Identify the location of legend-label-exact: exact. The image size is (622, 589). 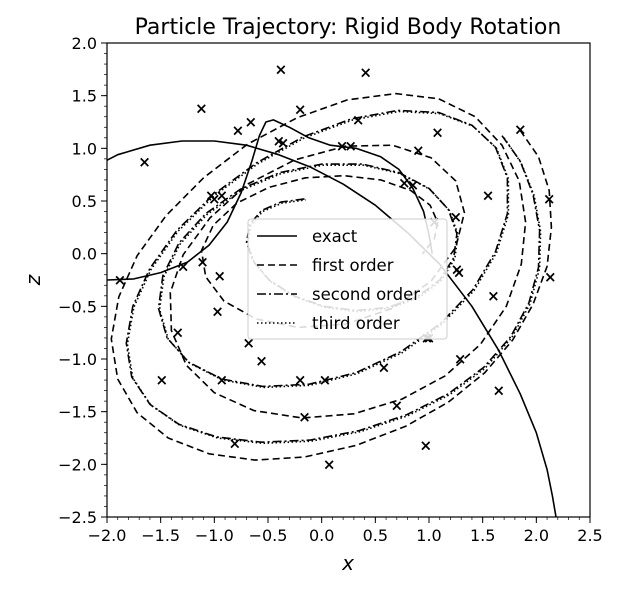
(335, 236).